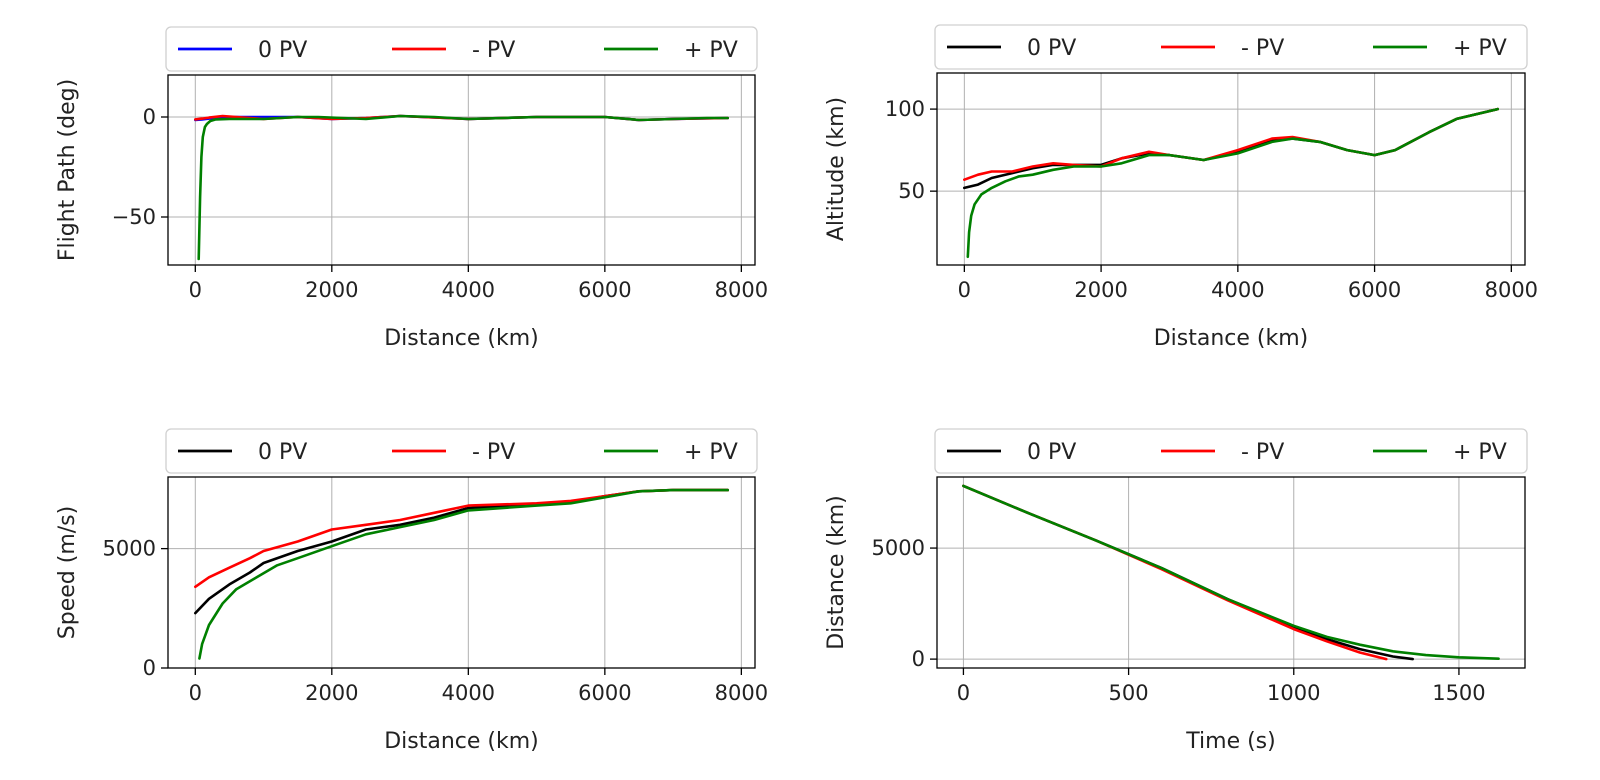  Describe the element at coordinates (1293, 693) in the screenshot. I see `x-tick-label: 1000` at that location.